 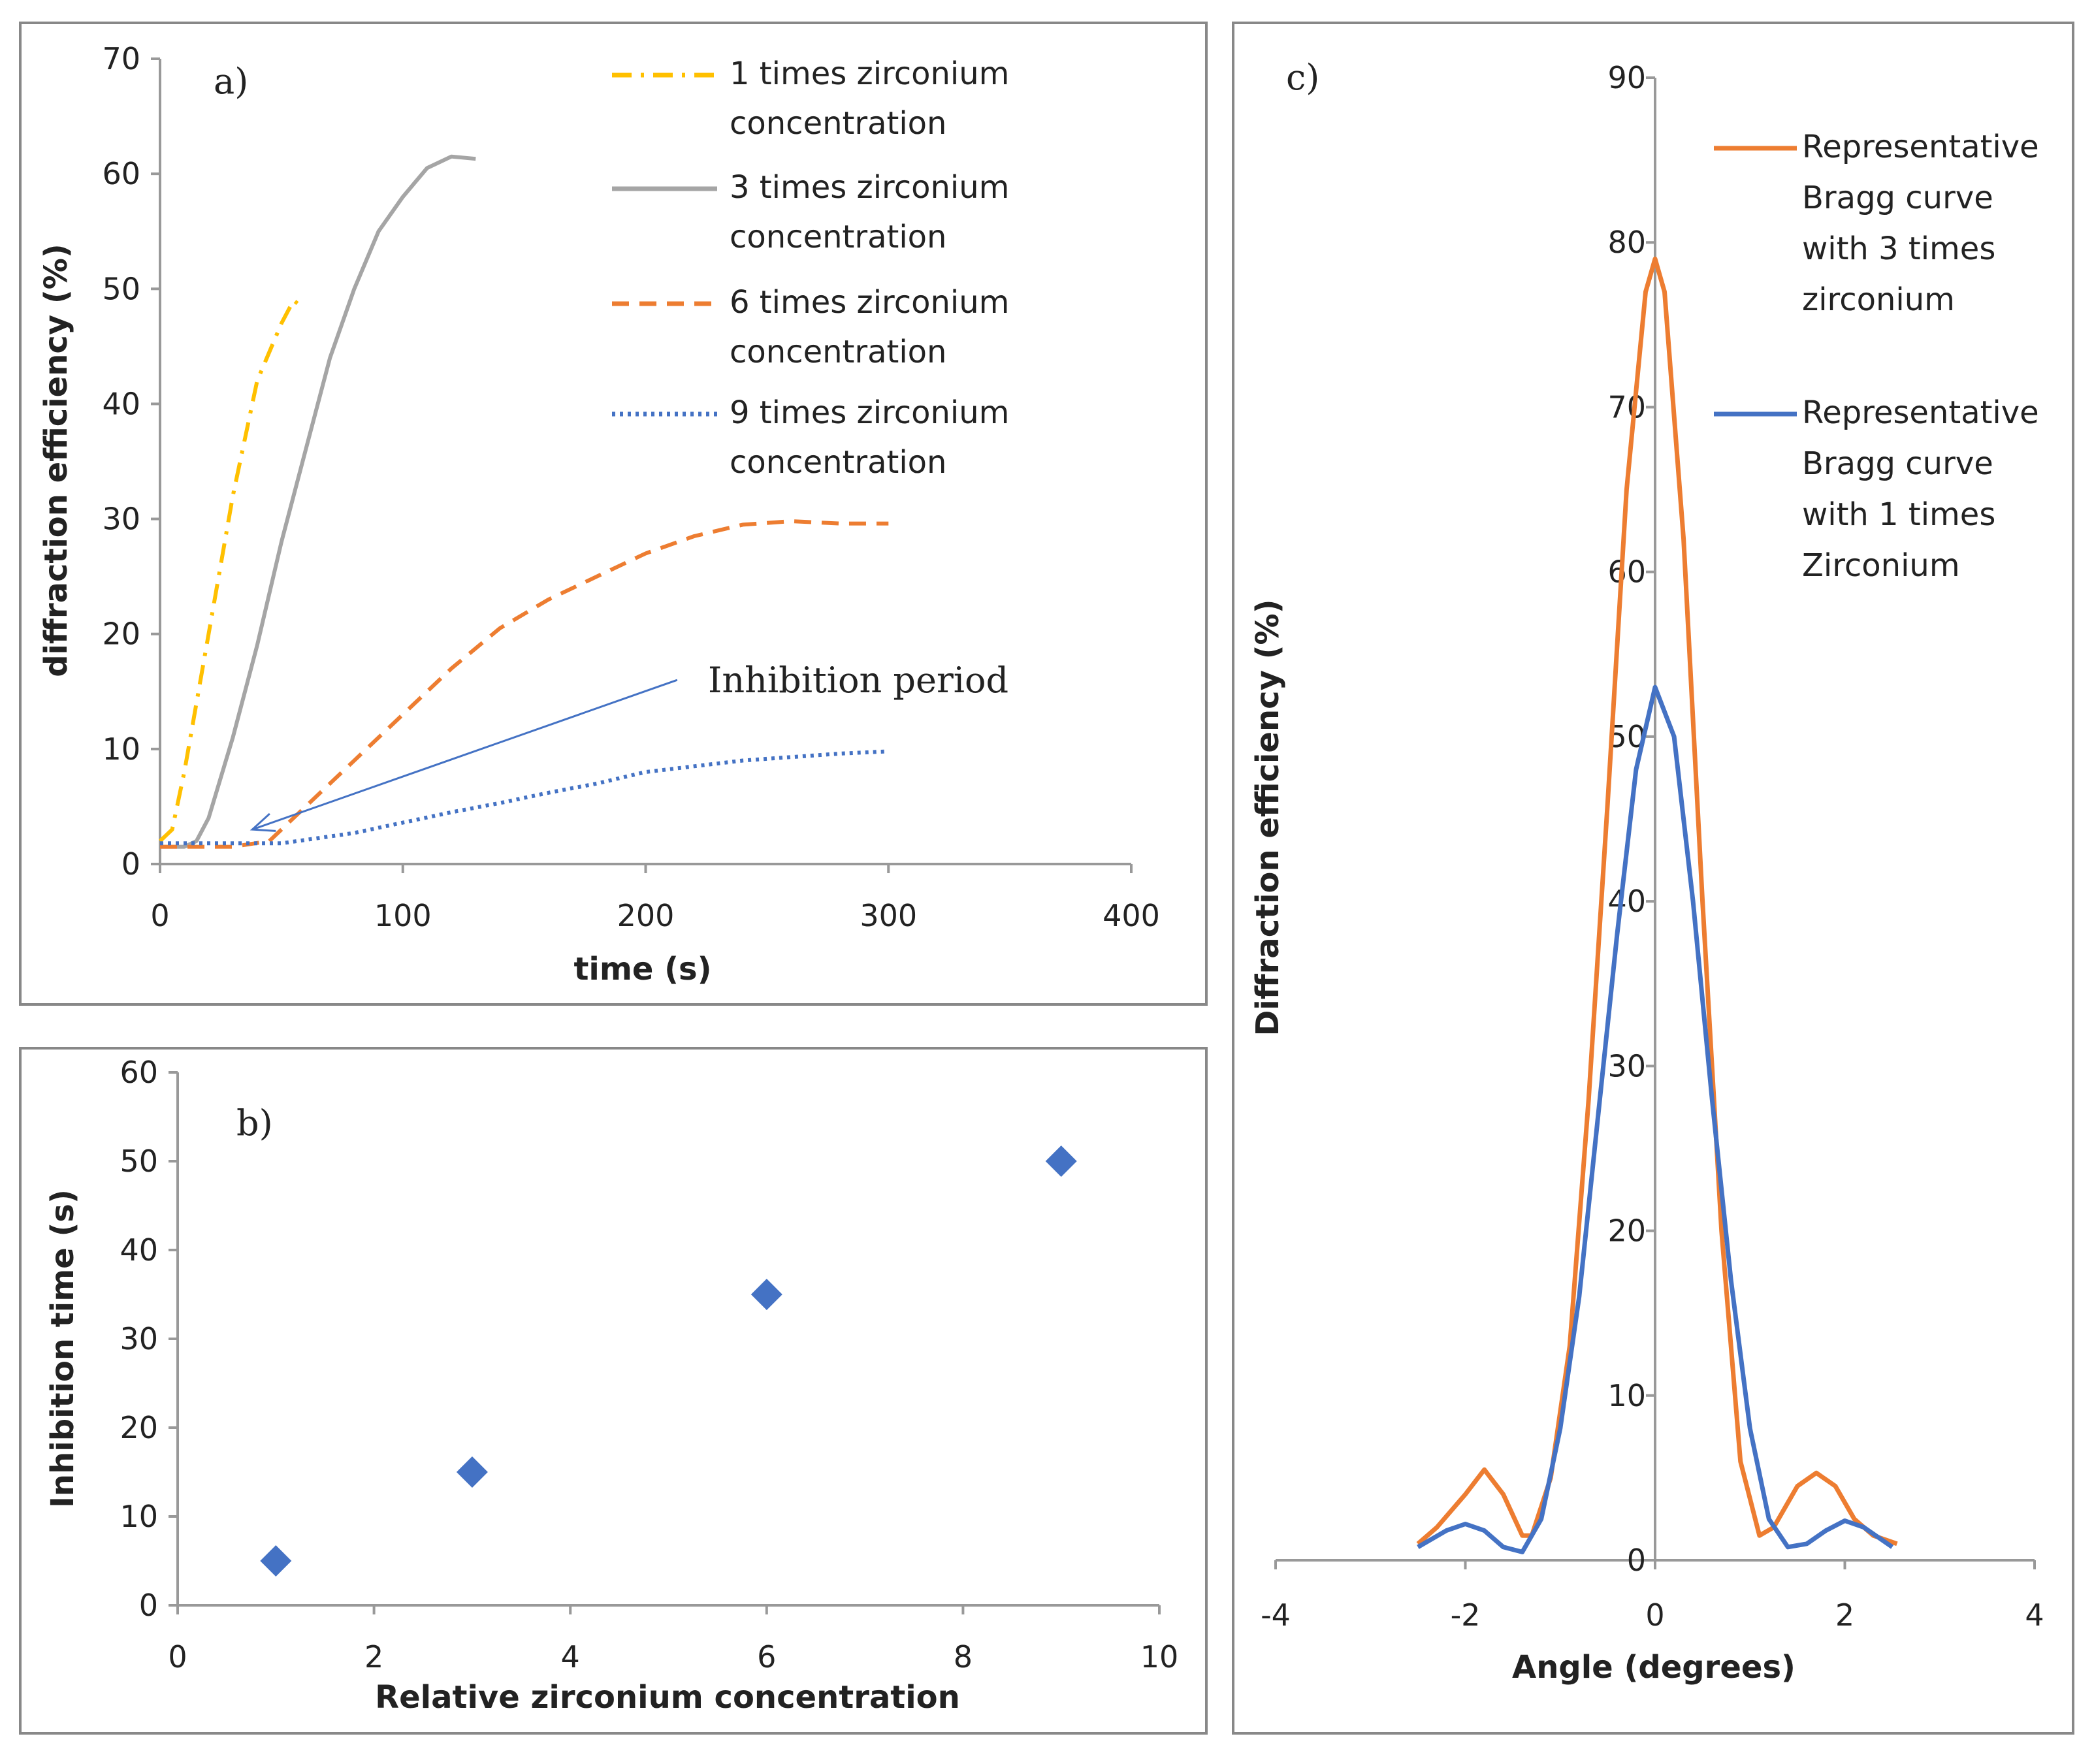 I want to click on panel-a-y-tick-label: 30, so click(x=121, y=519).